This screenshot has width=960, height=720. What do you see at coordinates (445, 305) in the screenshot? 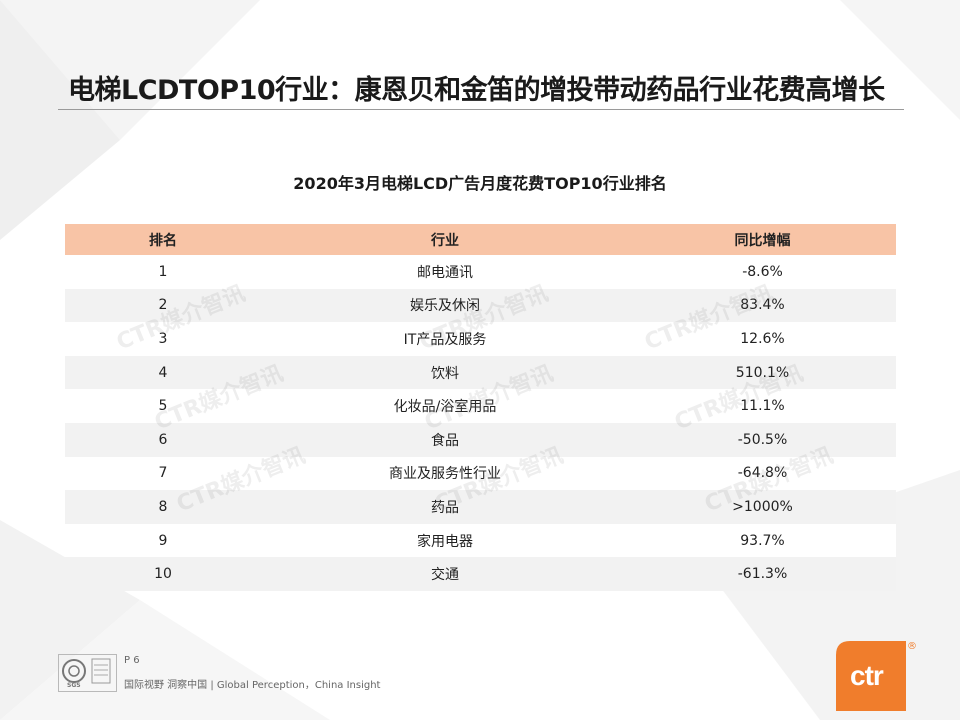
I see `cell-industry: 娱乐及休闲` at bounding box center [445, 305].